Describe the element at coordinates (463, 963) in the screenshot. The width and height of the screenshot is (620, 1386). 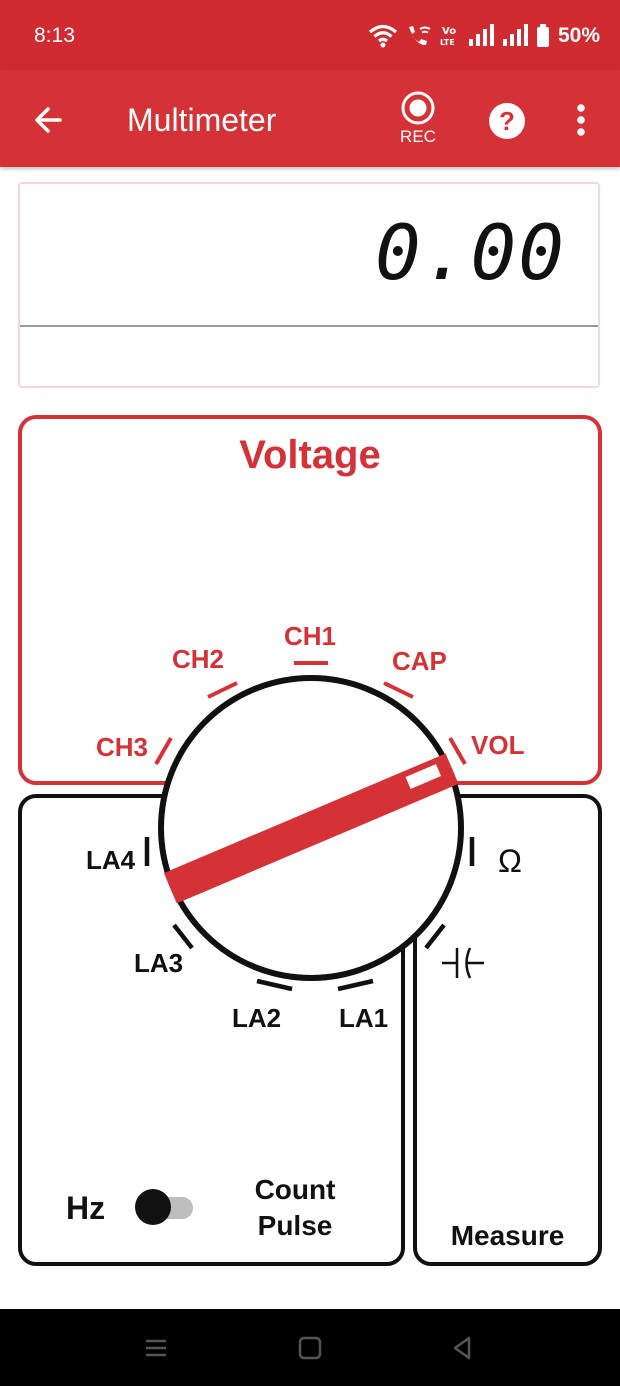
I see `capacitor-icon` at that location.